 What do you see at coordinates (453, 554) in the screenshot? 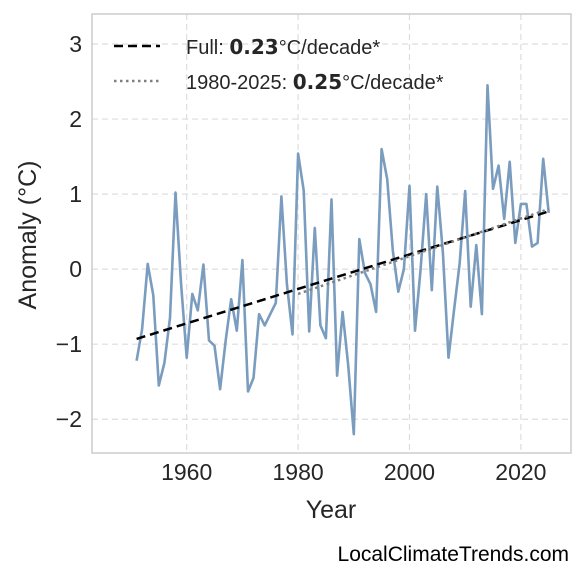
I see `watermark: LocalClimateTrends.com` at bounding box center [453, 554].